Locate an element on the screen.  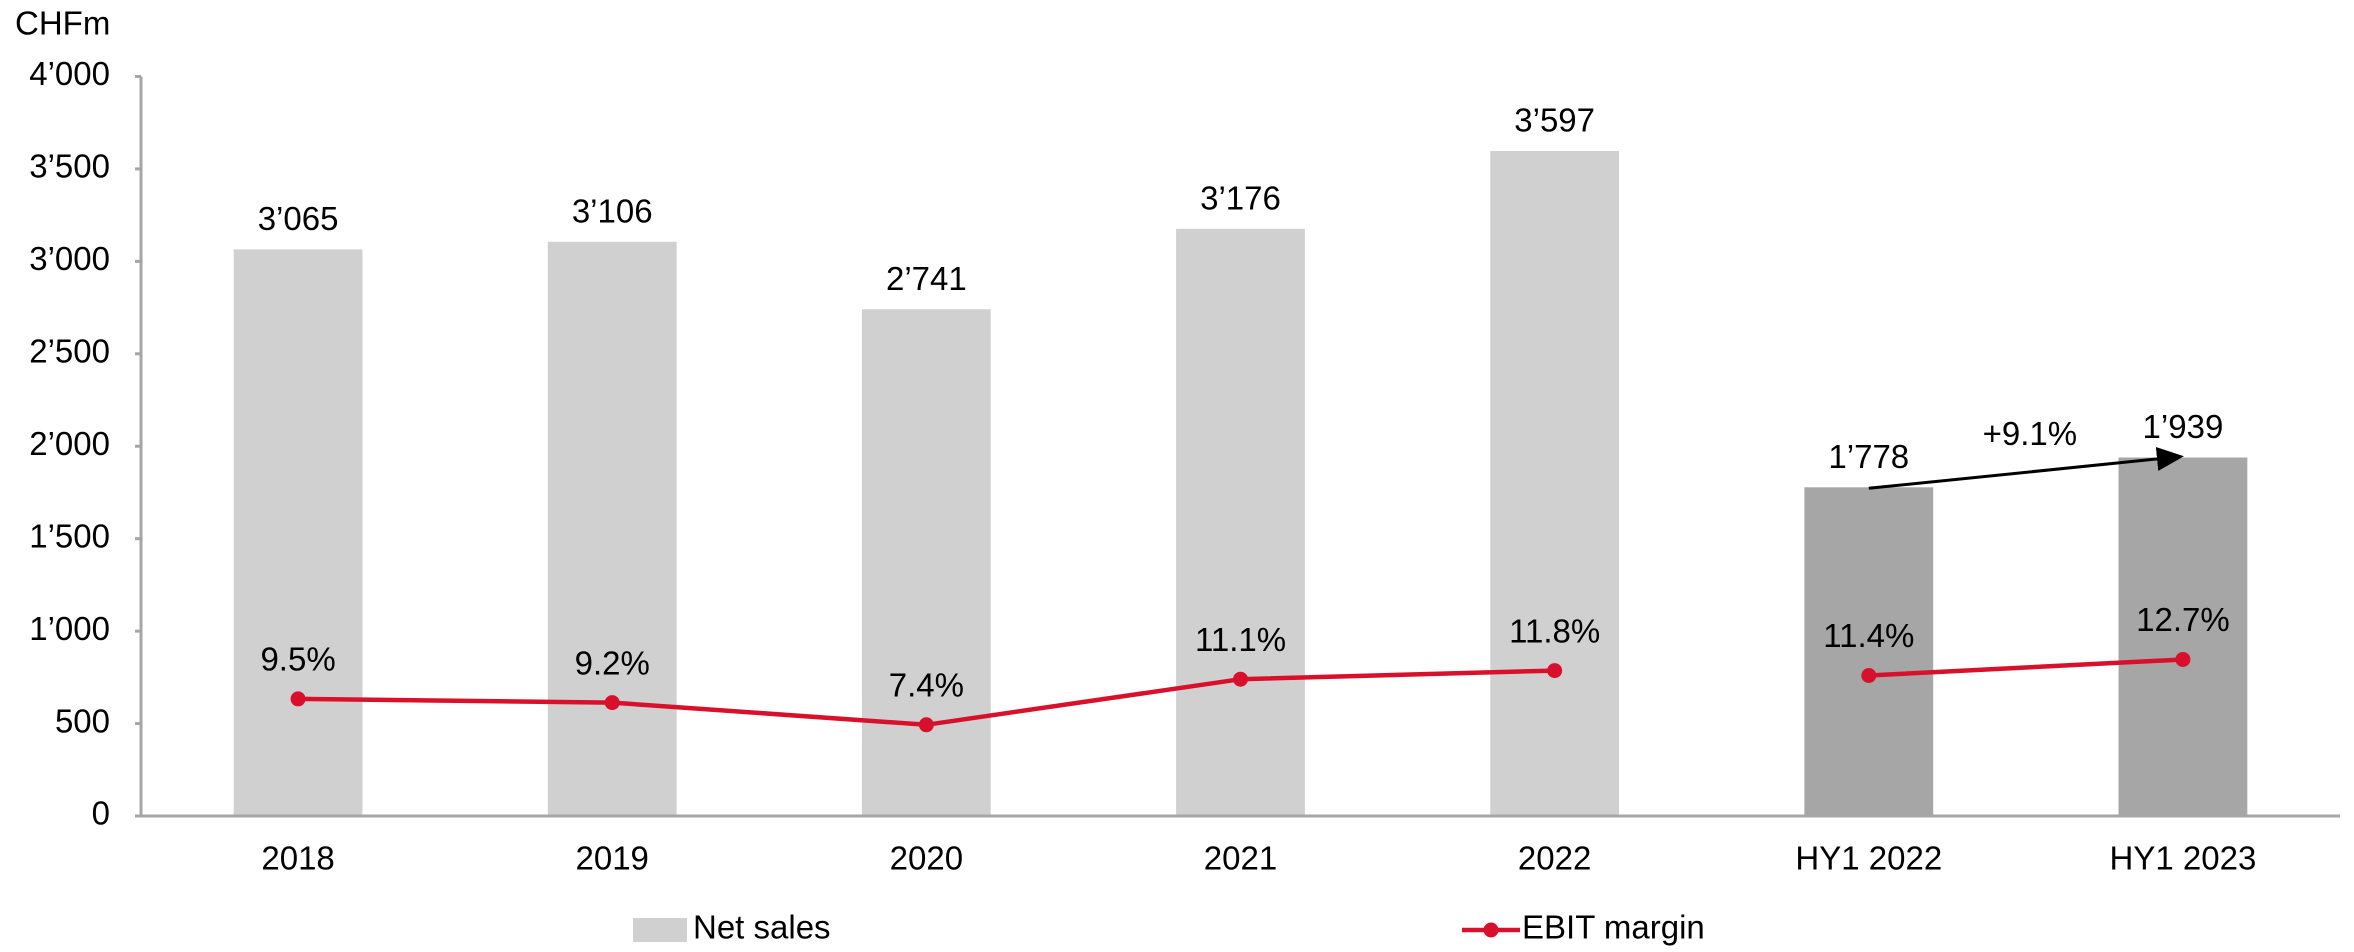
annotation-arrow is located at coordinates (2026, 468).